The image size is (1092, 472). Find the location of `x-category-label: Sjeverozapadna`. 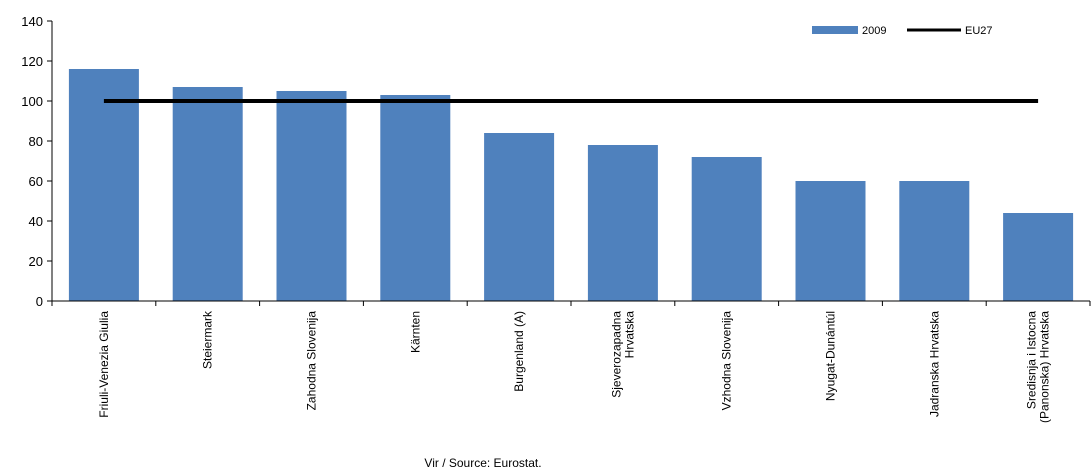

x-category-label: Sjeverozapadna is located at coordinates (616, 354).